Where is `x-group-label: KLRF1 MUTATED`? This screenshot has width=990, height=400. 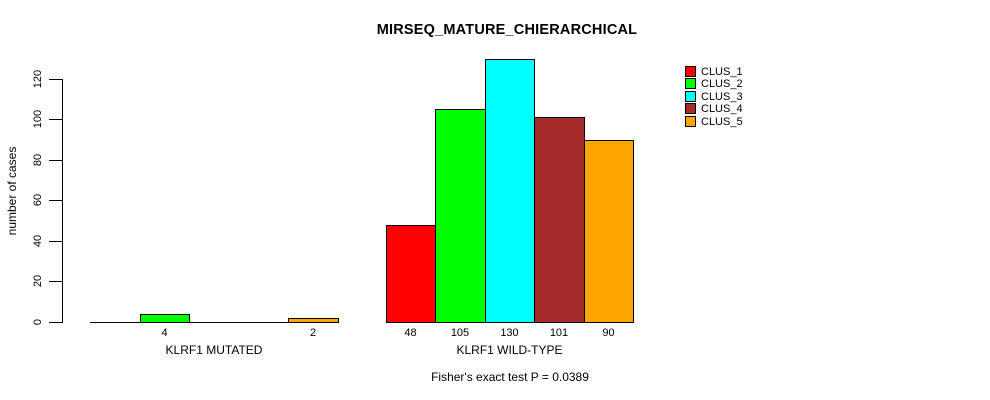 x-group-label: KLRF1 MUTATED is located at coordinates (214, 350).